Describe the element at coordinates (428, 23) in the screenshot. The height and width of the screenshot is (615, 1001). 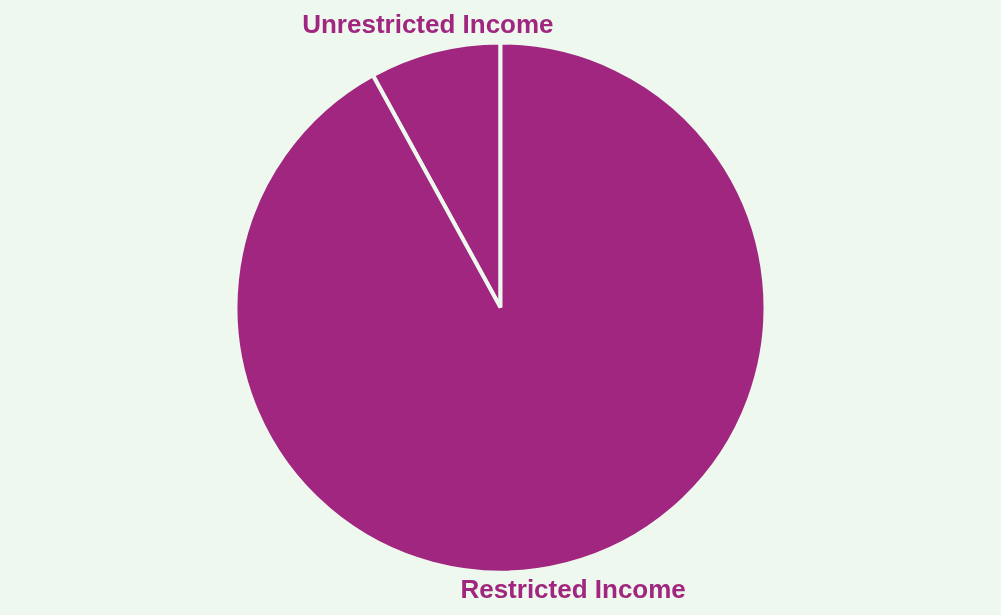
I see `slice-label: Unrestricted Income` at that location.